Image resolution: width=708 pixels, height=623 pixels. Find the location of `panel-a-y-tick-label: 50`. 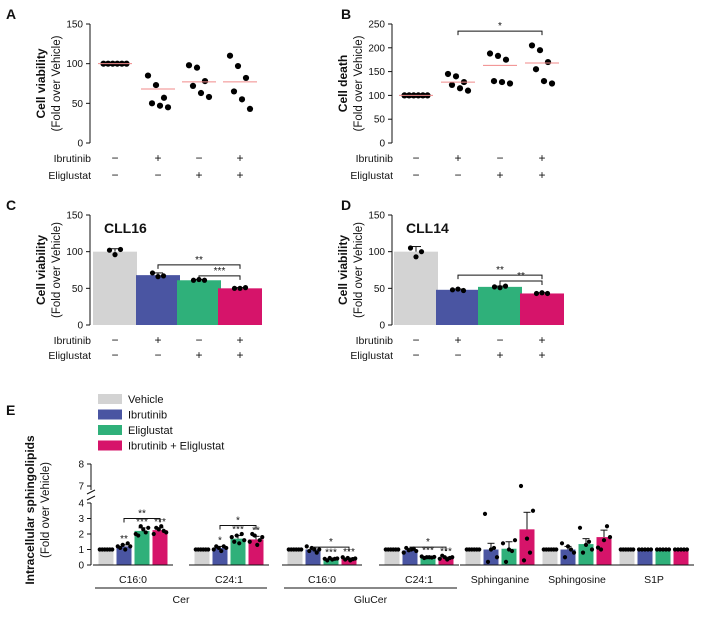

panel-a-y-tick-label: 50 is located at coordinates (78, 104).